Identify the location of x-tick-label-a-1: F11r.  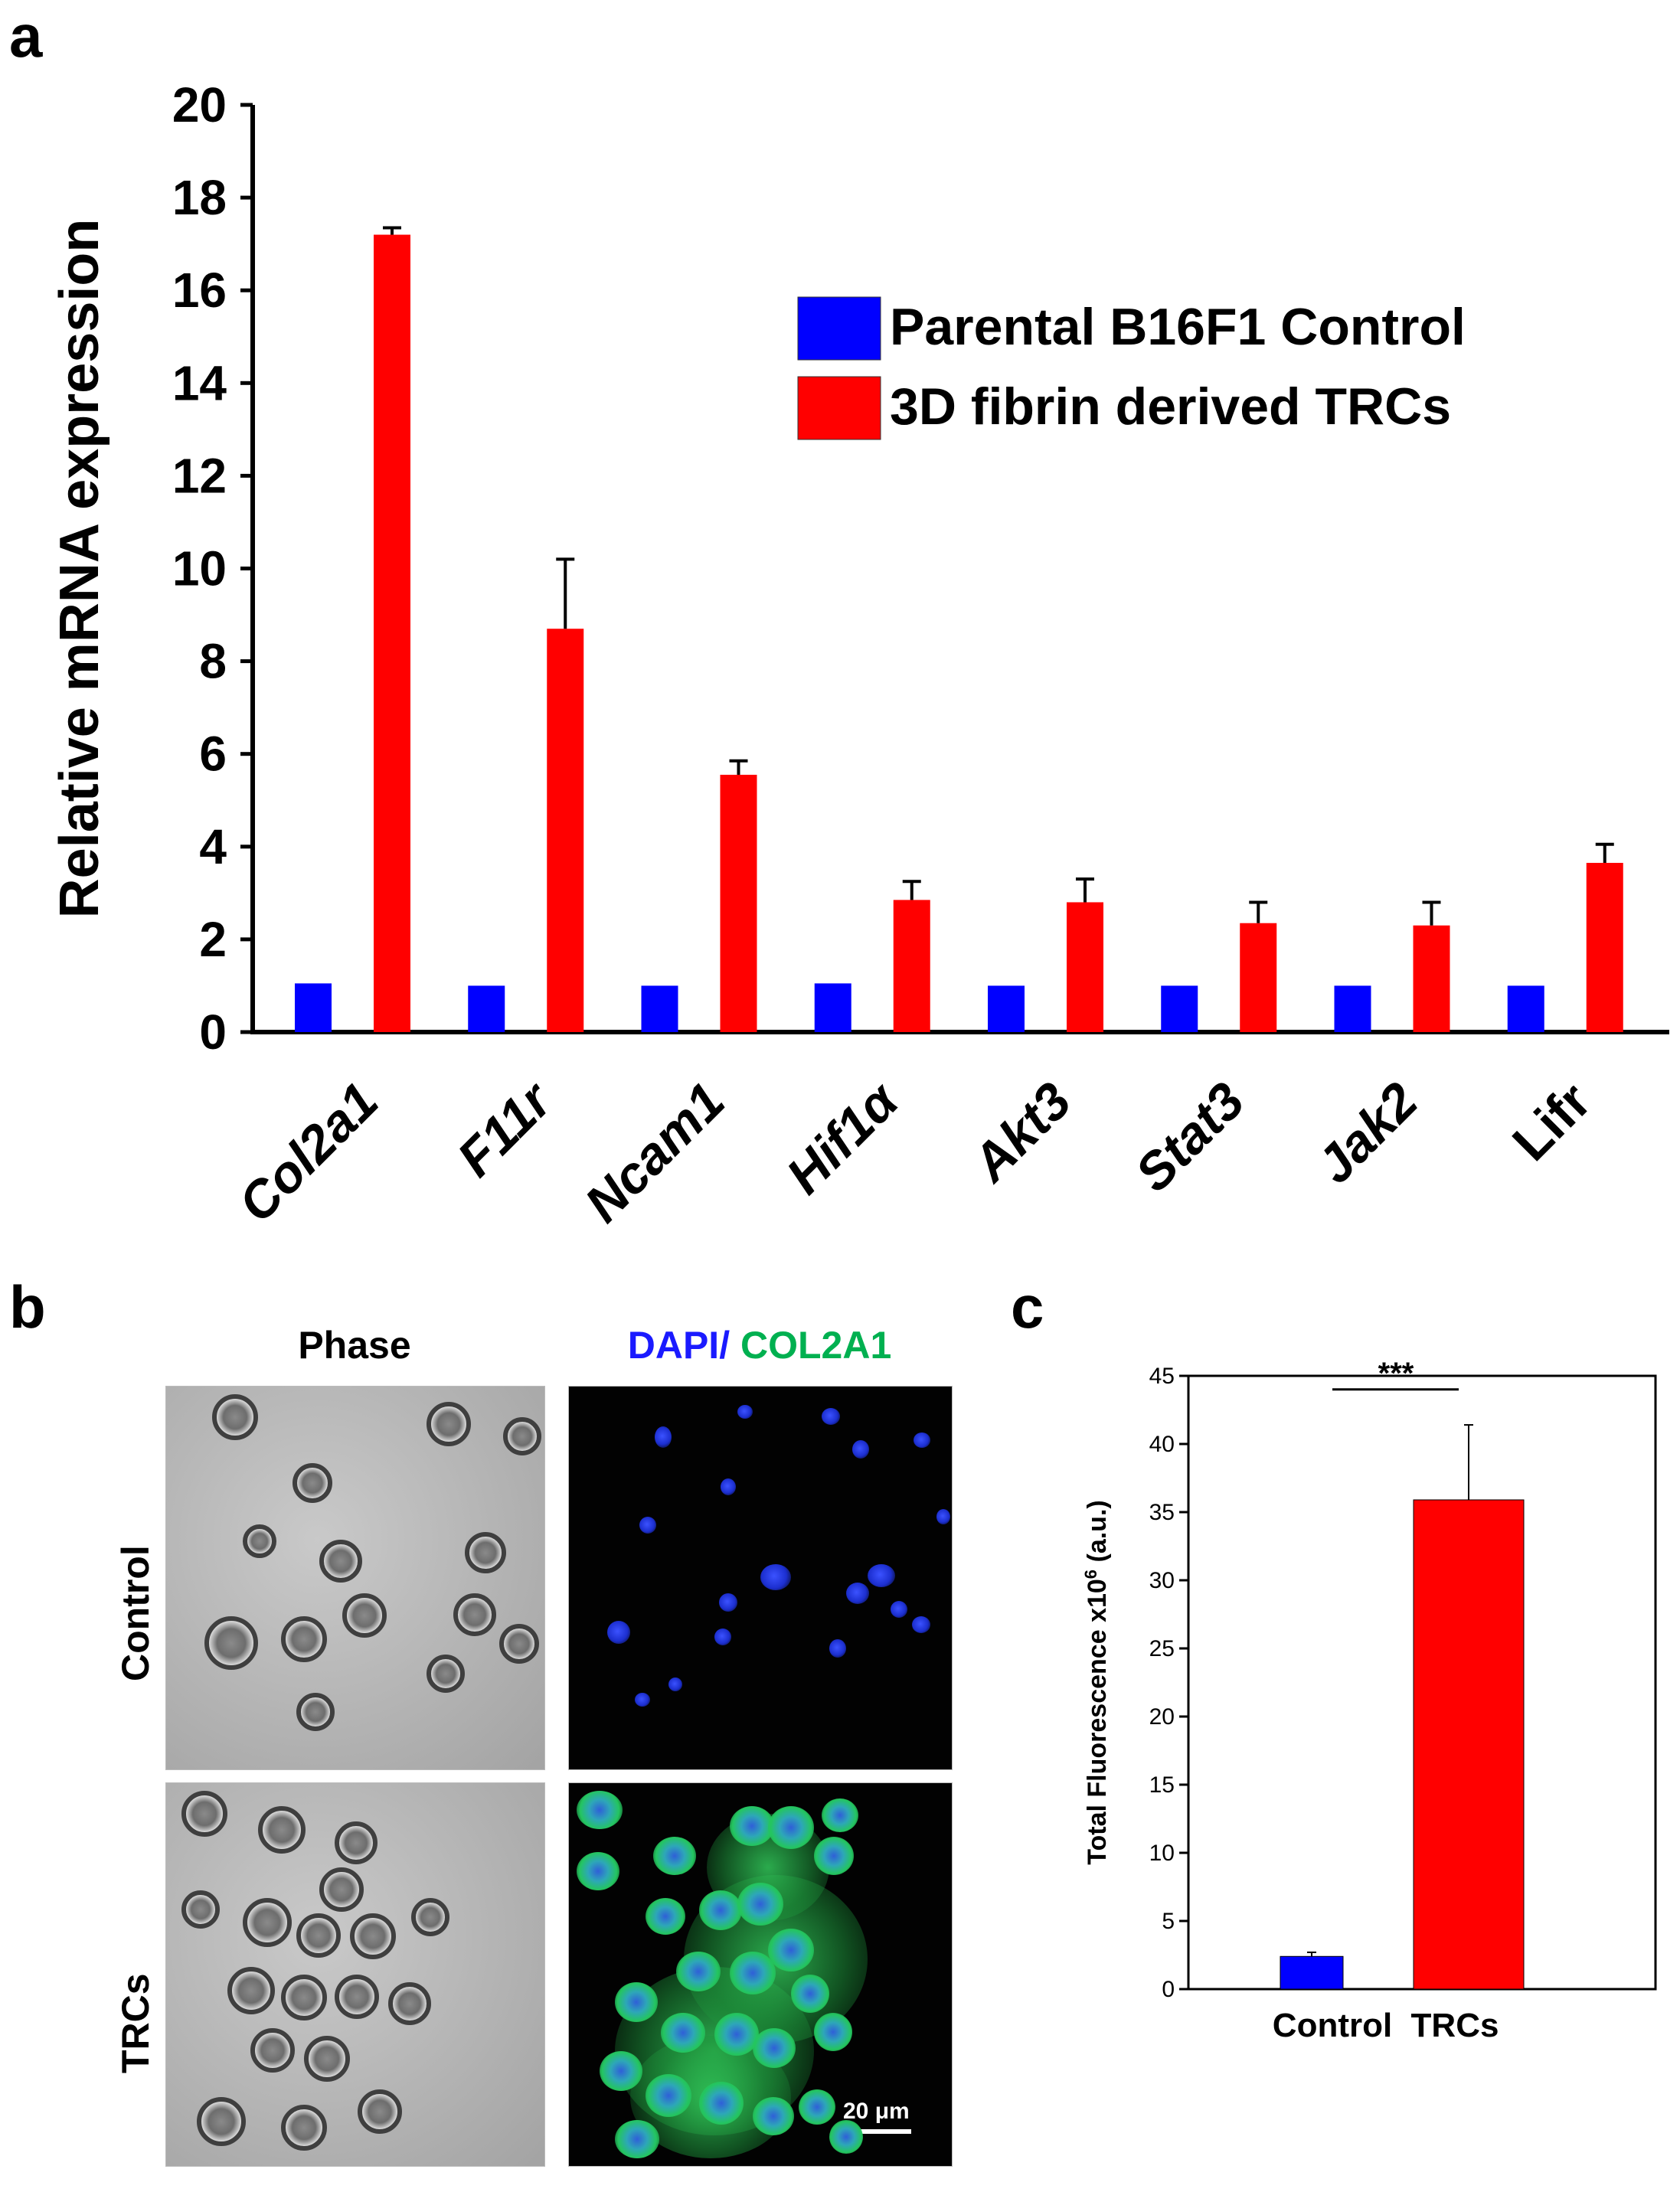
(505, 1128).